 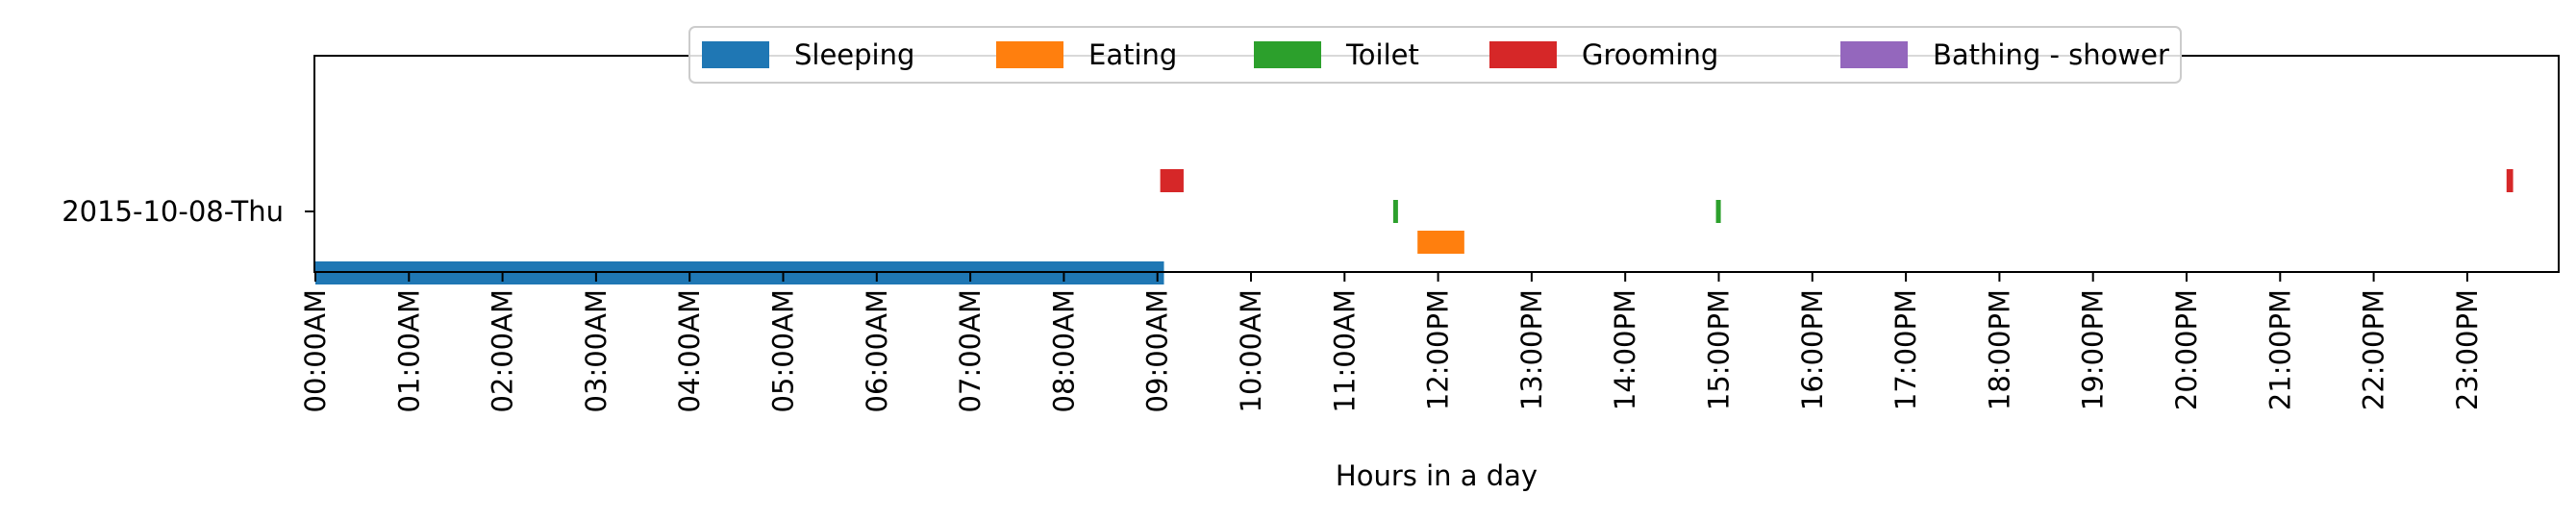 What do you see at coordinates (1531, 349) in the screenshot?
I see `x-tick-label: 13:00PM` at bounding box center [1531, 349].